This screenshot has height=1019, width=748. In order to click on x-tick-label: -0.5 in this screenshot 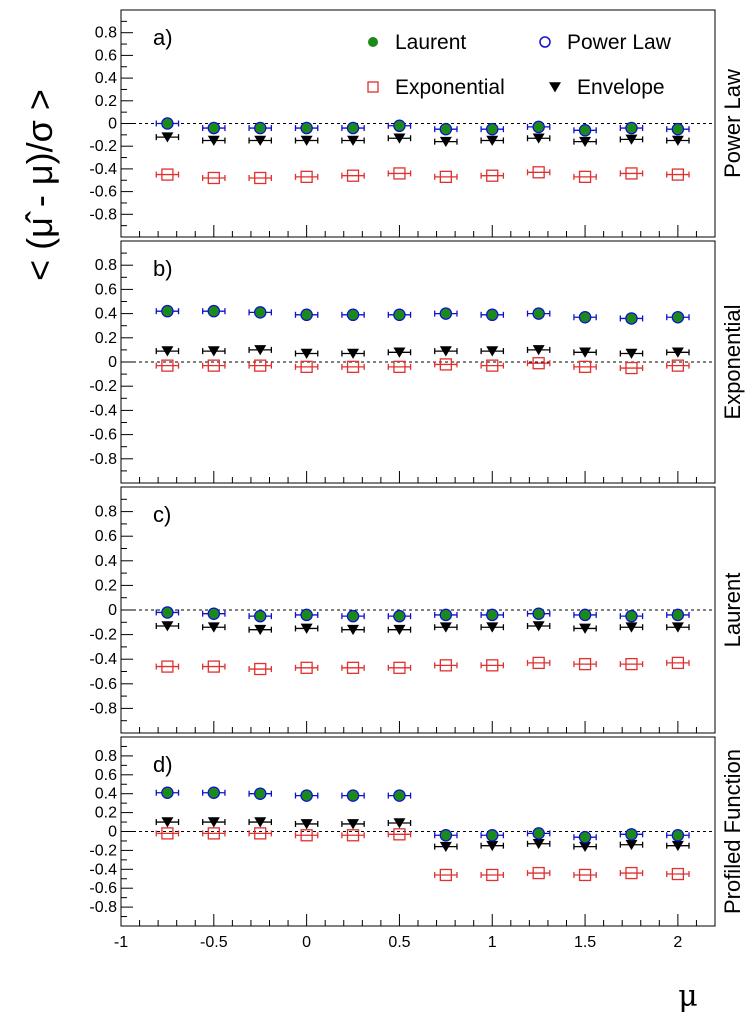, I will do `click(214, 942)`.